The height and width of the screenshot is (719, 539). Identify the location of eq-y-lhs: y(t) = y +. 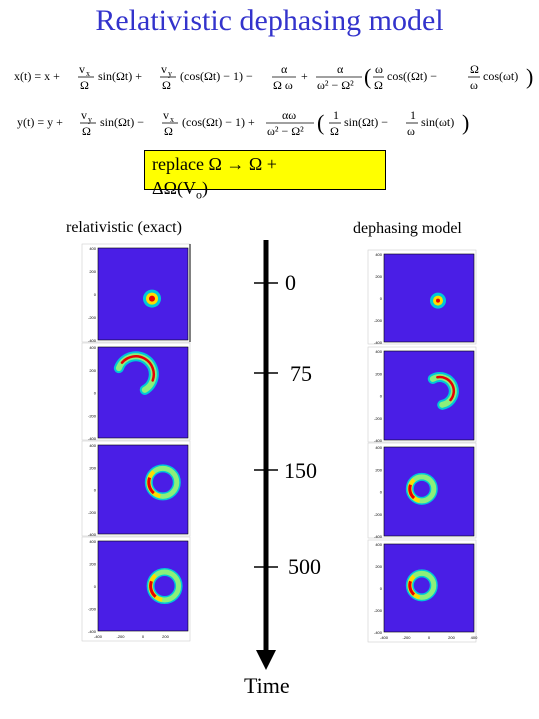
(40, 122).